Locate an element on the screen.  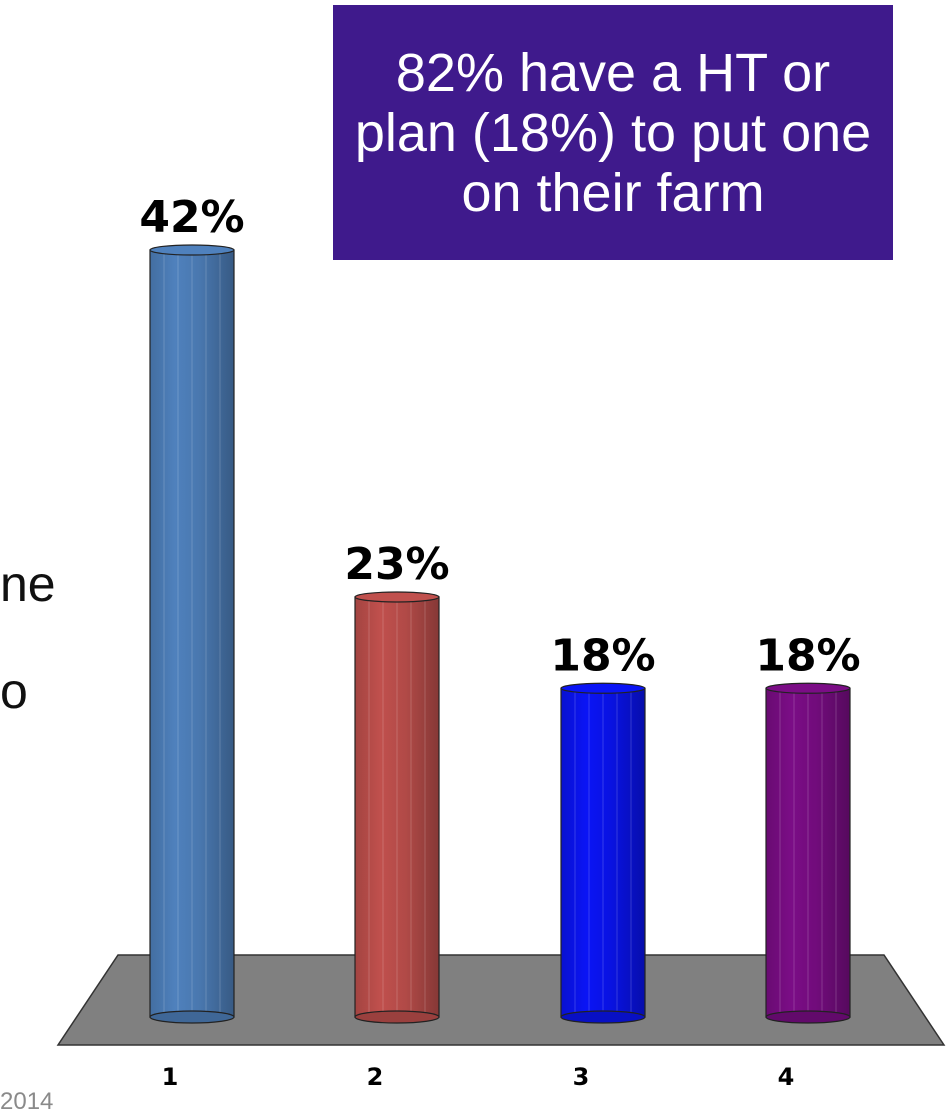
x-tick-label-4: 4 is located at coordinates (786, 1077).